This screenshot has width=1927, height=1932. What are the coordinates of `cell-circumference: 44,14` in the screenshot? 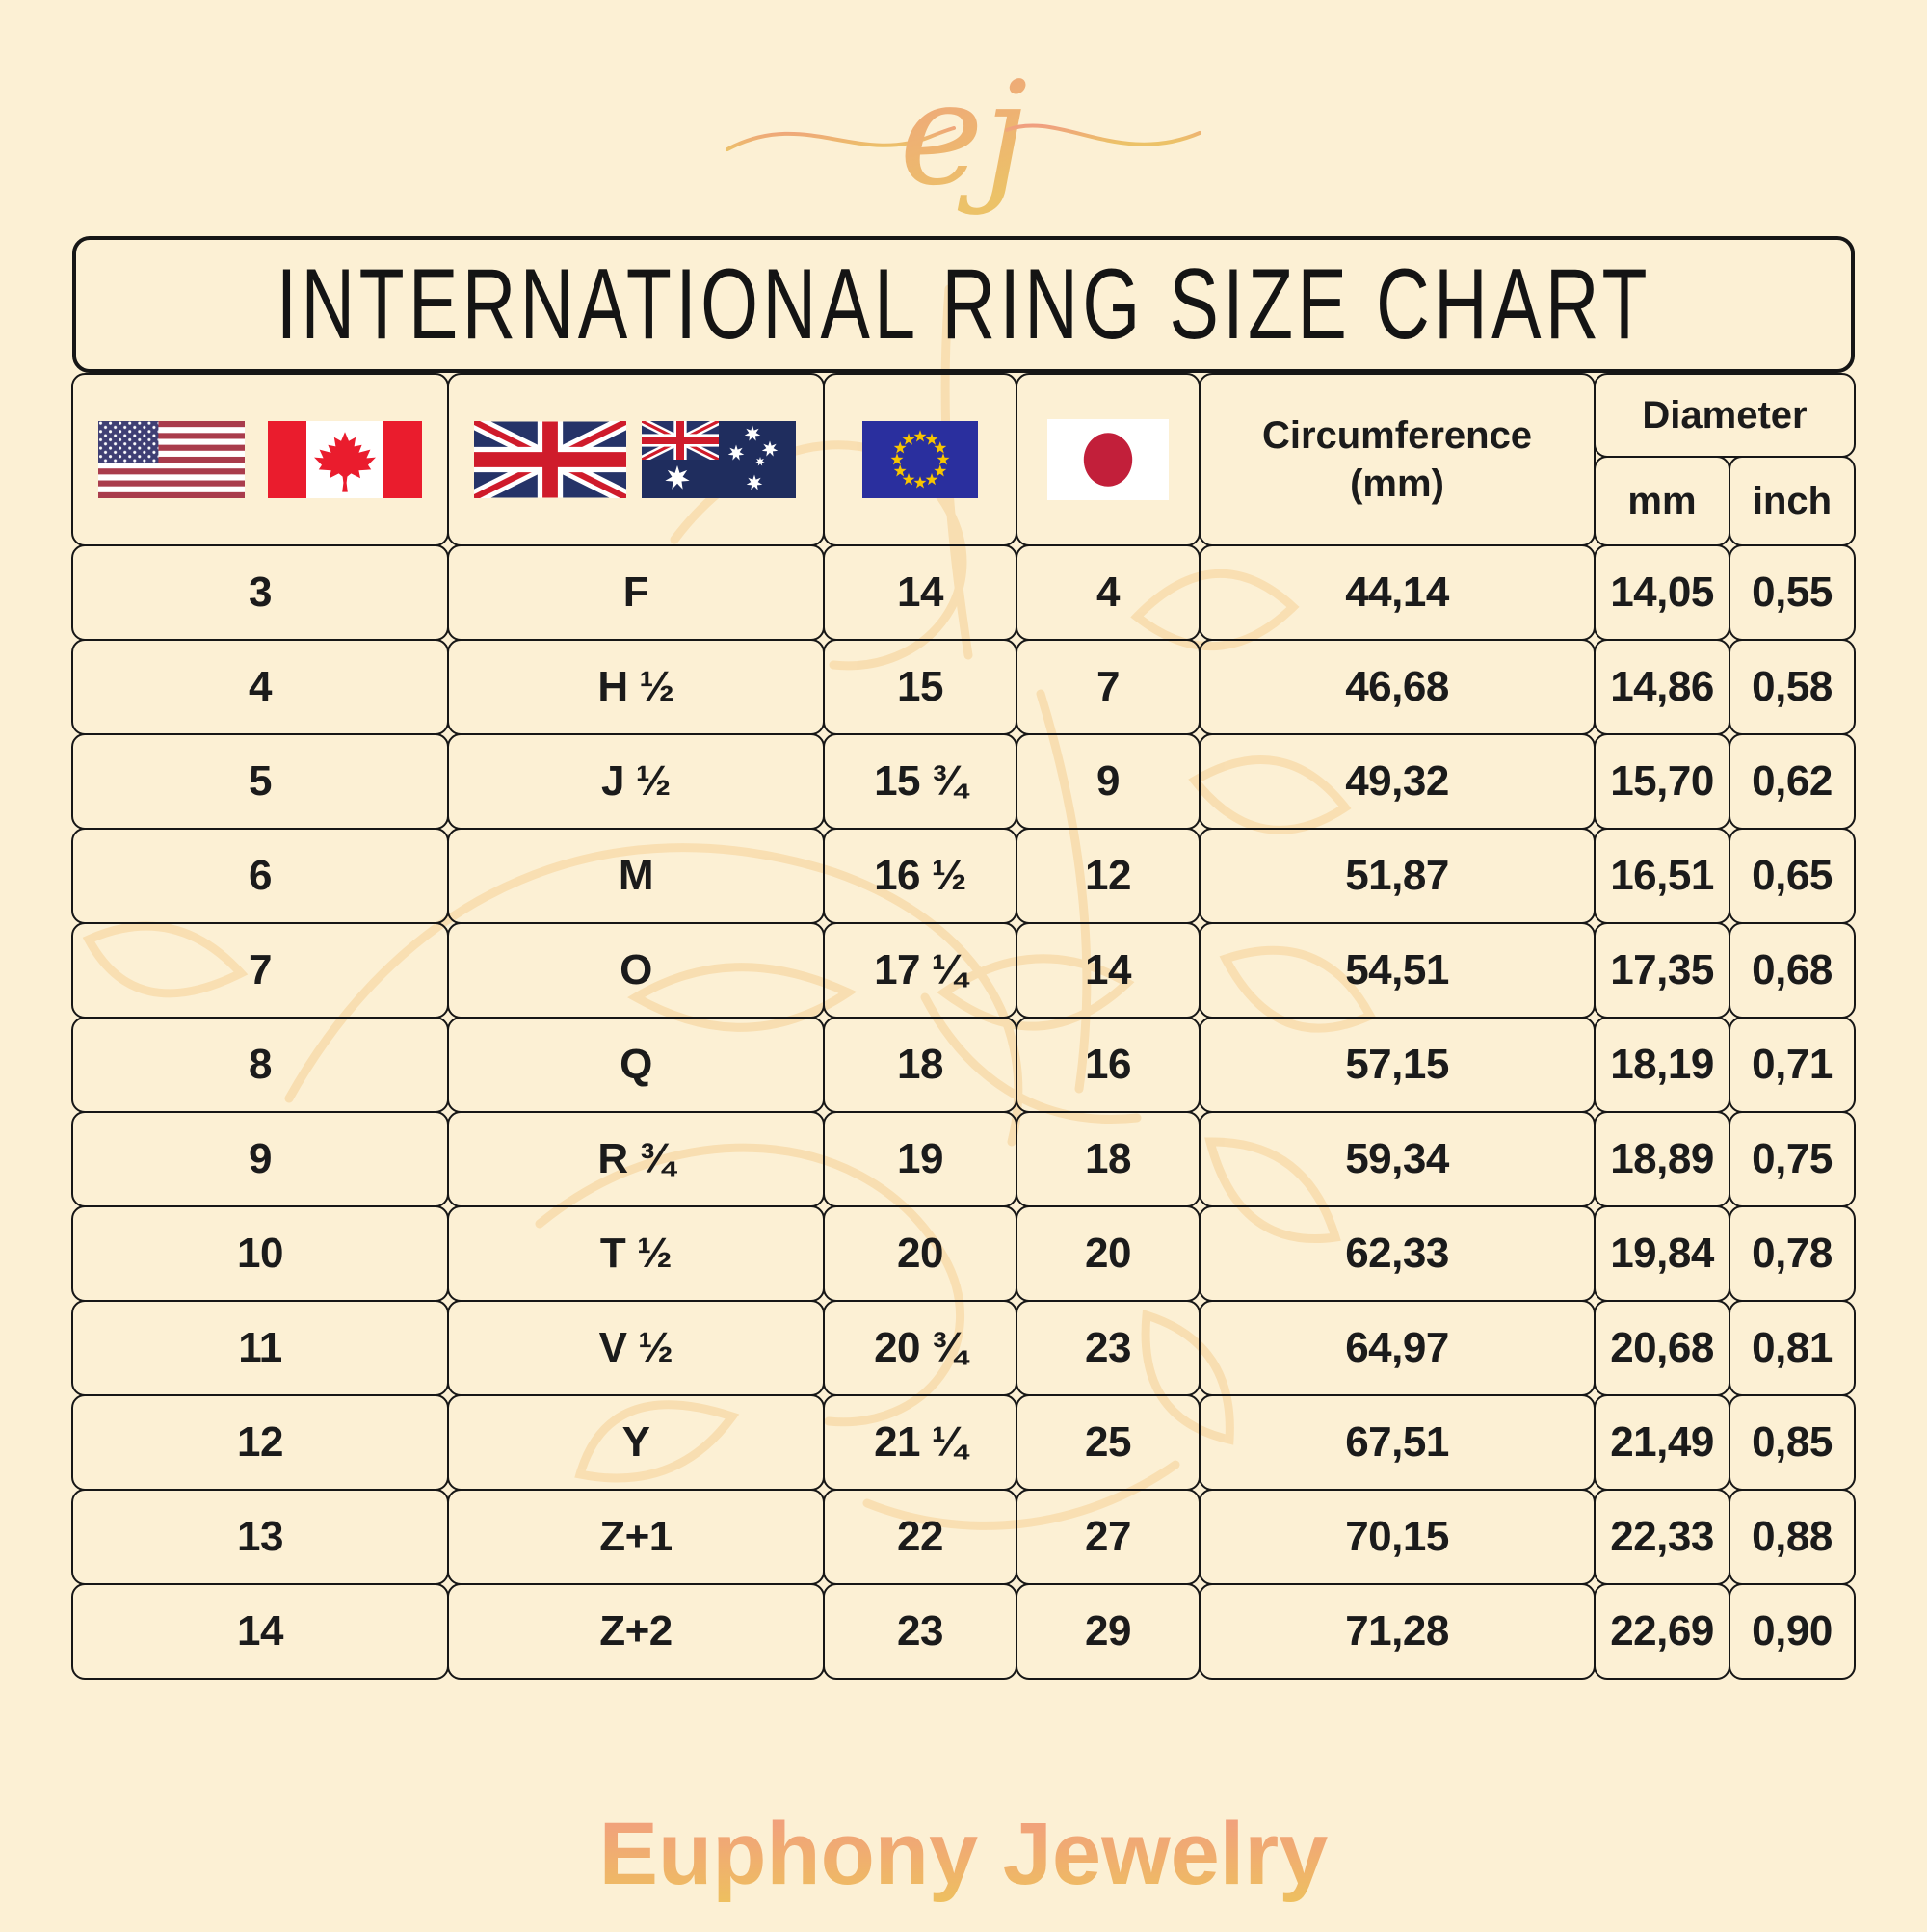 It's located at (1398, 592).